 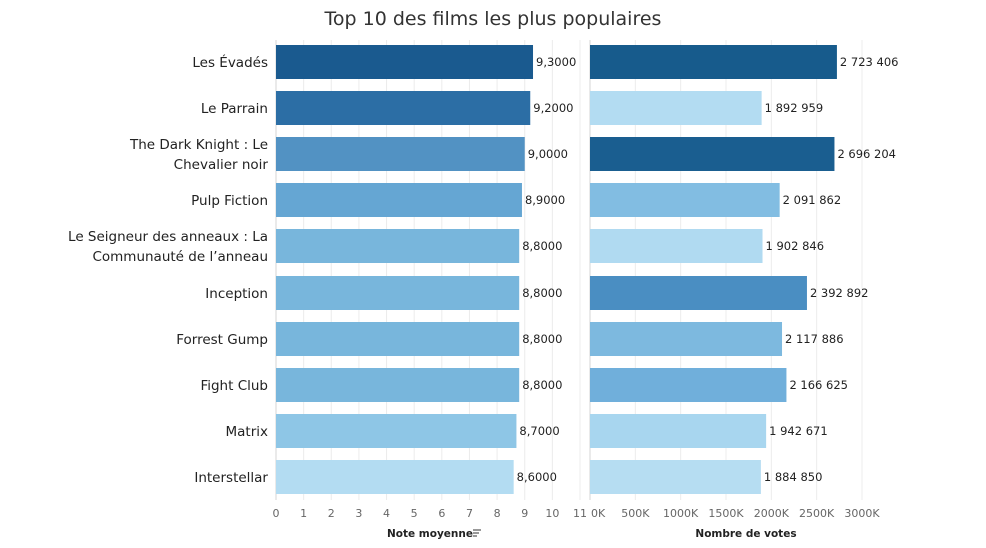 What do you see at coordinates (276, 513) in the screenshot?
I see `tick-label: 0` at bounding box center [276, 513].